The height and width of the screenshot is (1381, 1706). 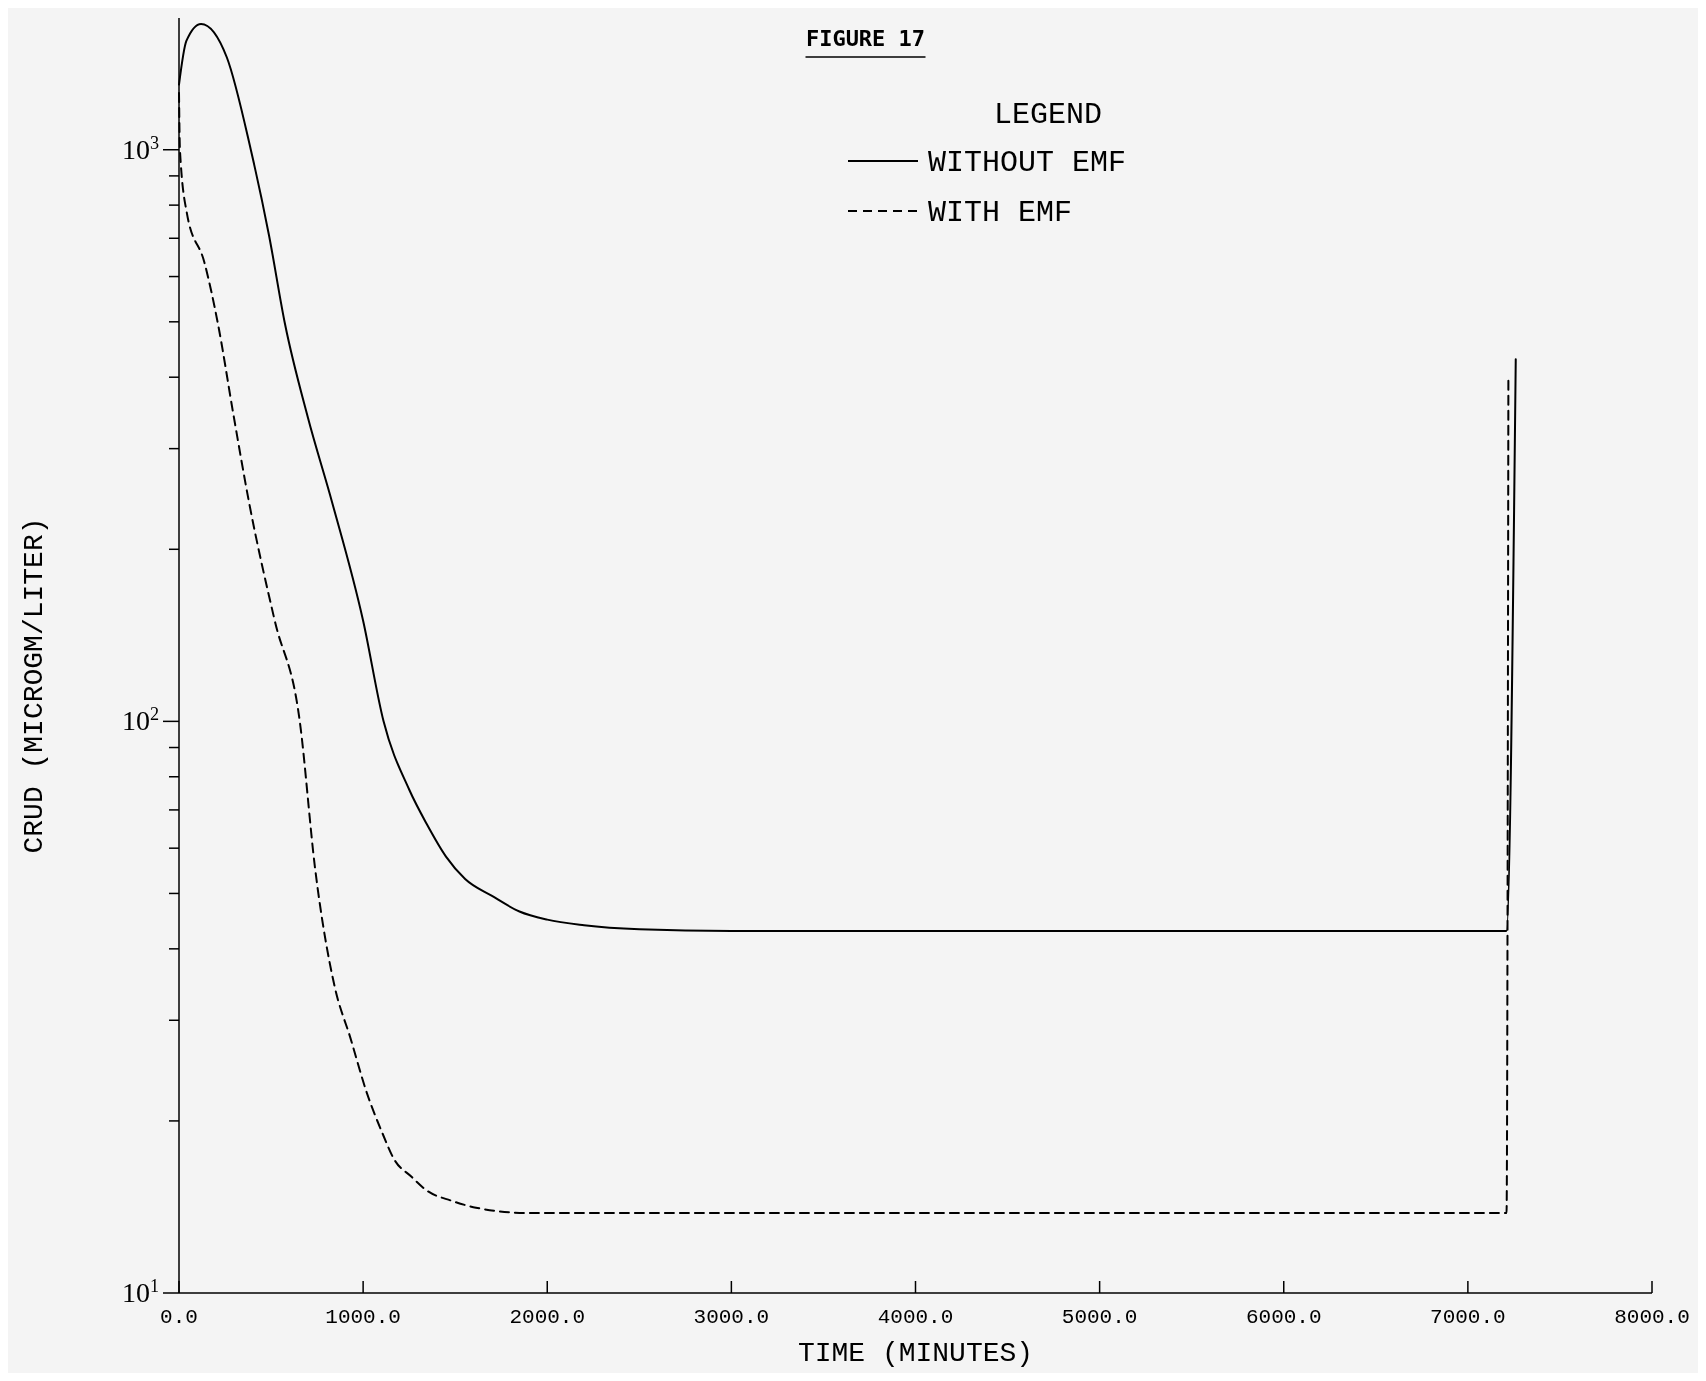 What do you see at coordinates (140, 148) in the screenshot?
I see `y-tick-label: 10$^{3}$` at bounding box center [140, 148].